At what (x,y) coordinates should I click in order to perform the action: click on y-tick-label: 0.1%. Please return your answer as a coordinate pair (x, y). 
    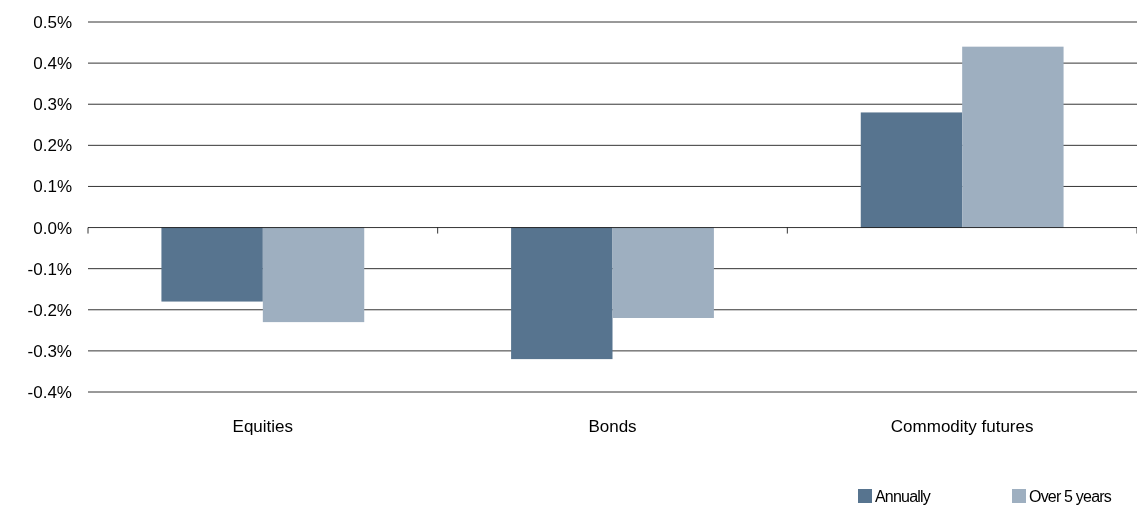
    Looking at the image, I should click on (52, 187).